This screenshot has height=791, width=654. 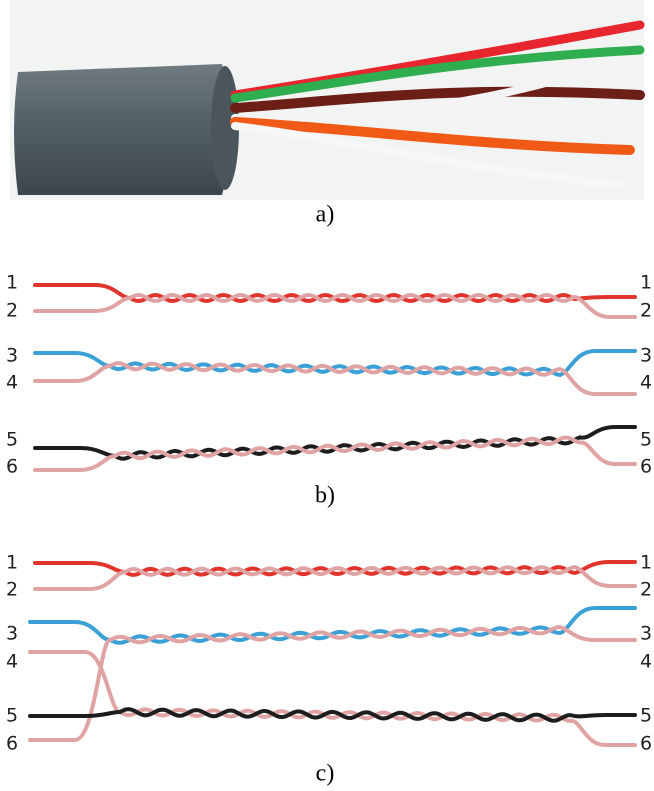 I want to click on panel-label: c), so click(x=325, y=774).